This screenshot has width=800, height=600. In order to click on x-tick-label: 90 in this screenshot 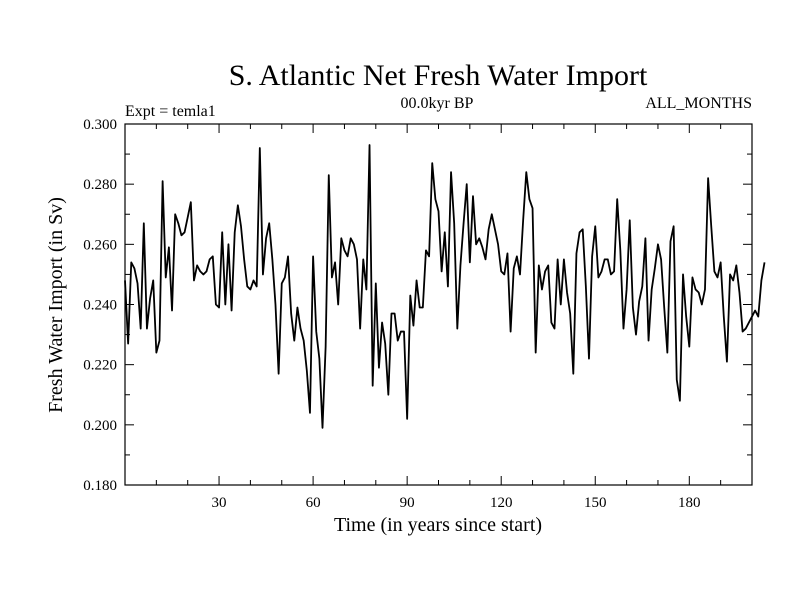, I will do `click(407, 503)`.